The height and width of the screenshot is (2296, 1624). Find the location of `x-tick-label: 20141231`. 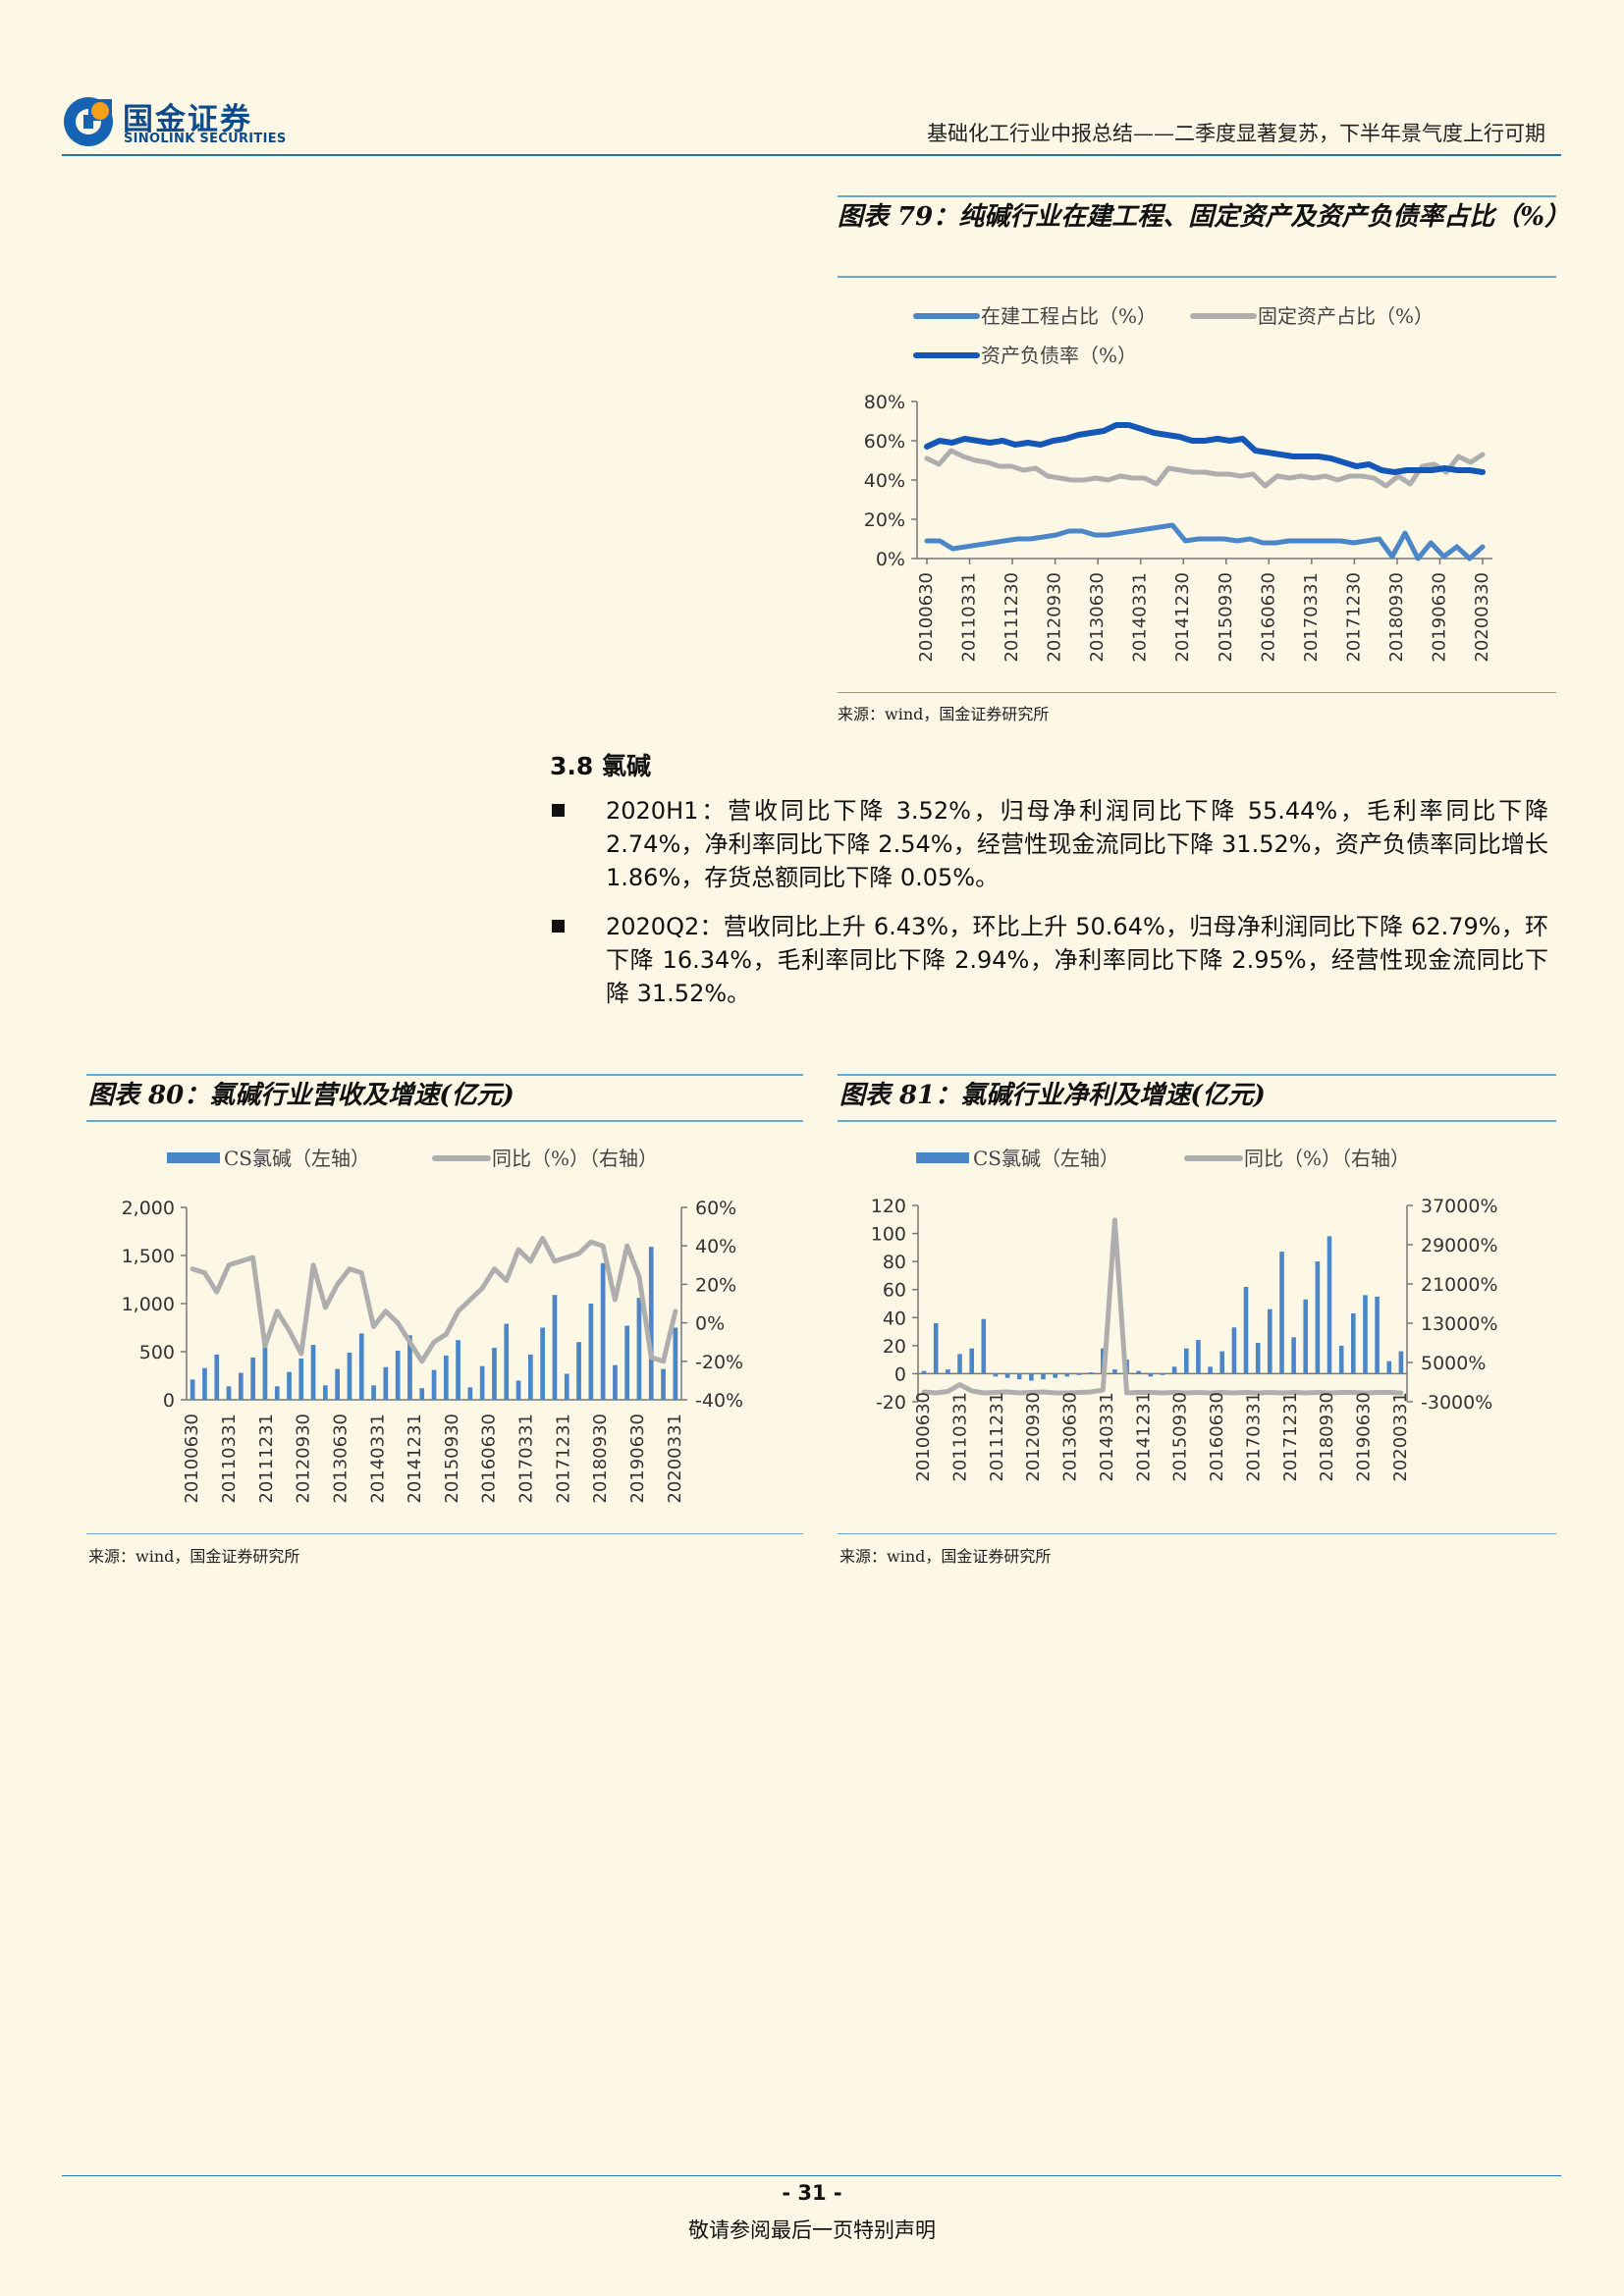

x-tick-label: 20141231 is located at coordinates (1143, 1437).